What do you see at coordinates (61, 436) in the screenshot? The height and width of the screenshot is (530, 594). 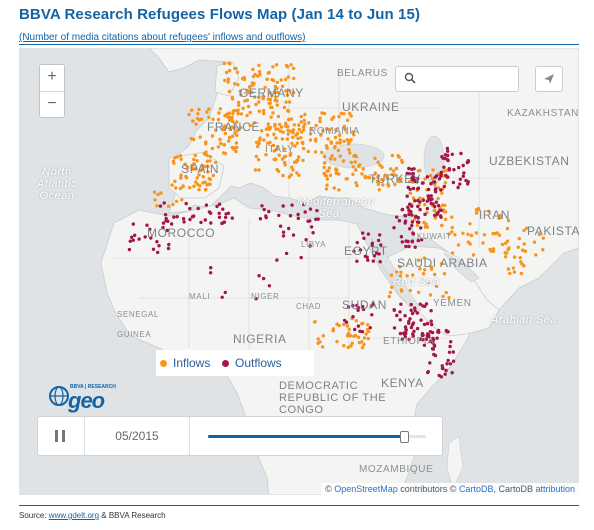 I see `pause-button` at bounding box center [61, 436].